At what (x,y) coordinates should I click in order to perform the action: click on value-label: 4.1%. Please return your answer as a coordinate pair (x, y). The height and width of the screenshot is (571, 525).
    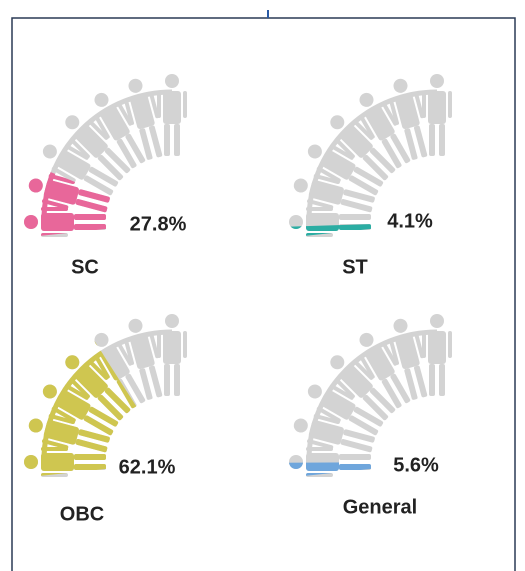
    Looking at the image, I should click on (410, 221).